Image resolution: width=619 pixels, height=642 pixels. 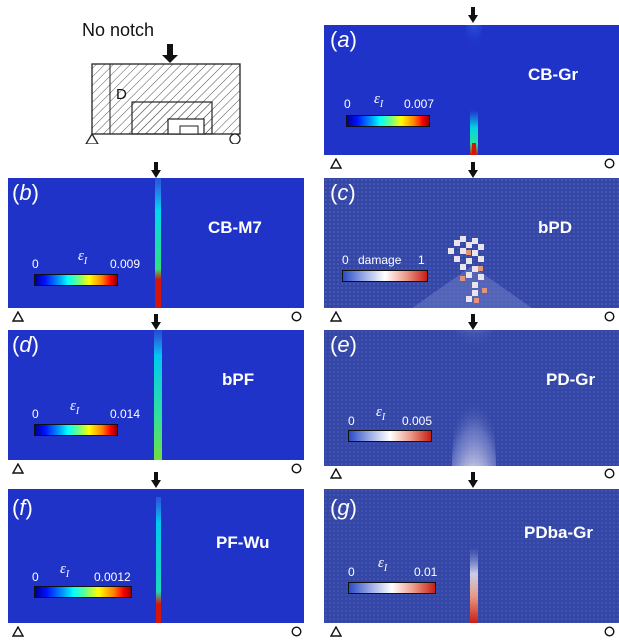 I want to click on method-label-a: CB-Gr, so click(x=553, y=74).